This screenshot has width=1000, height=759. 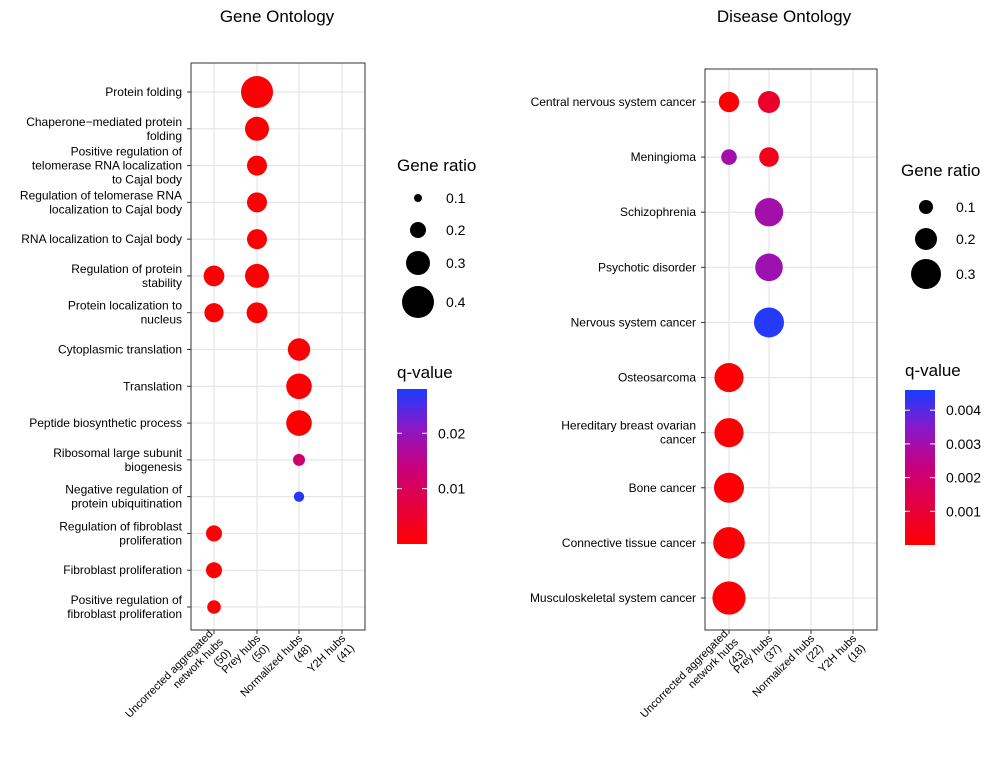 What do you see at coordinates (613, 598) in the screenshot?
I see `y-tick-label: Musculoskeletal system cancer` at bounding box center [613, 598].